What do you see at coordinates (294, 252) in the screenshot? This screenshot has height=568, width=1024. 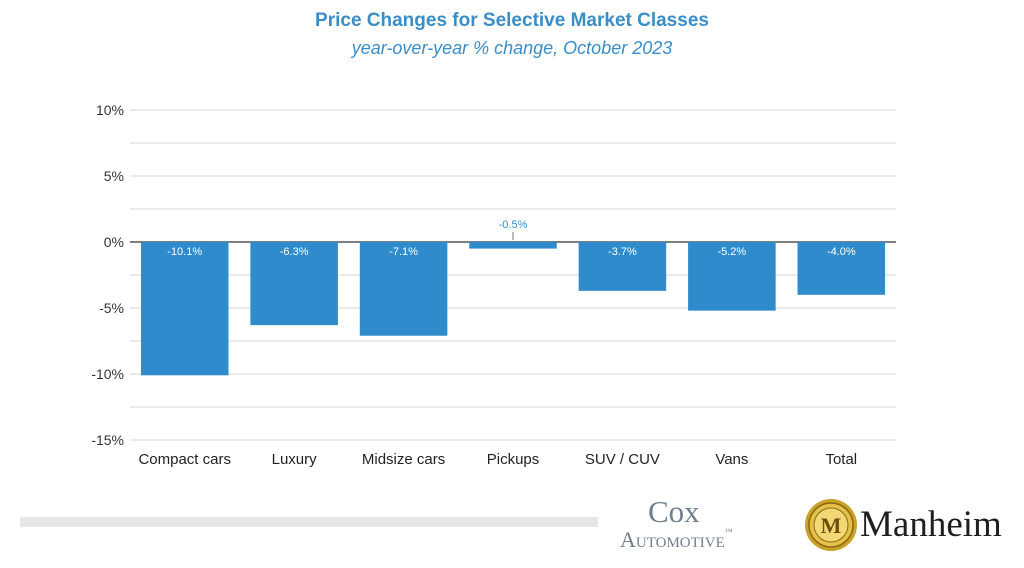 I see `data-label: -6.3%` at bounding box center [294, 252].